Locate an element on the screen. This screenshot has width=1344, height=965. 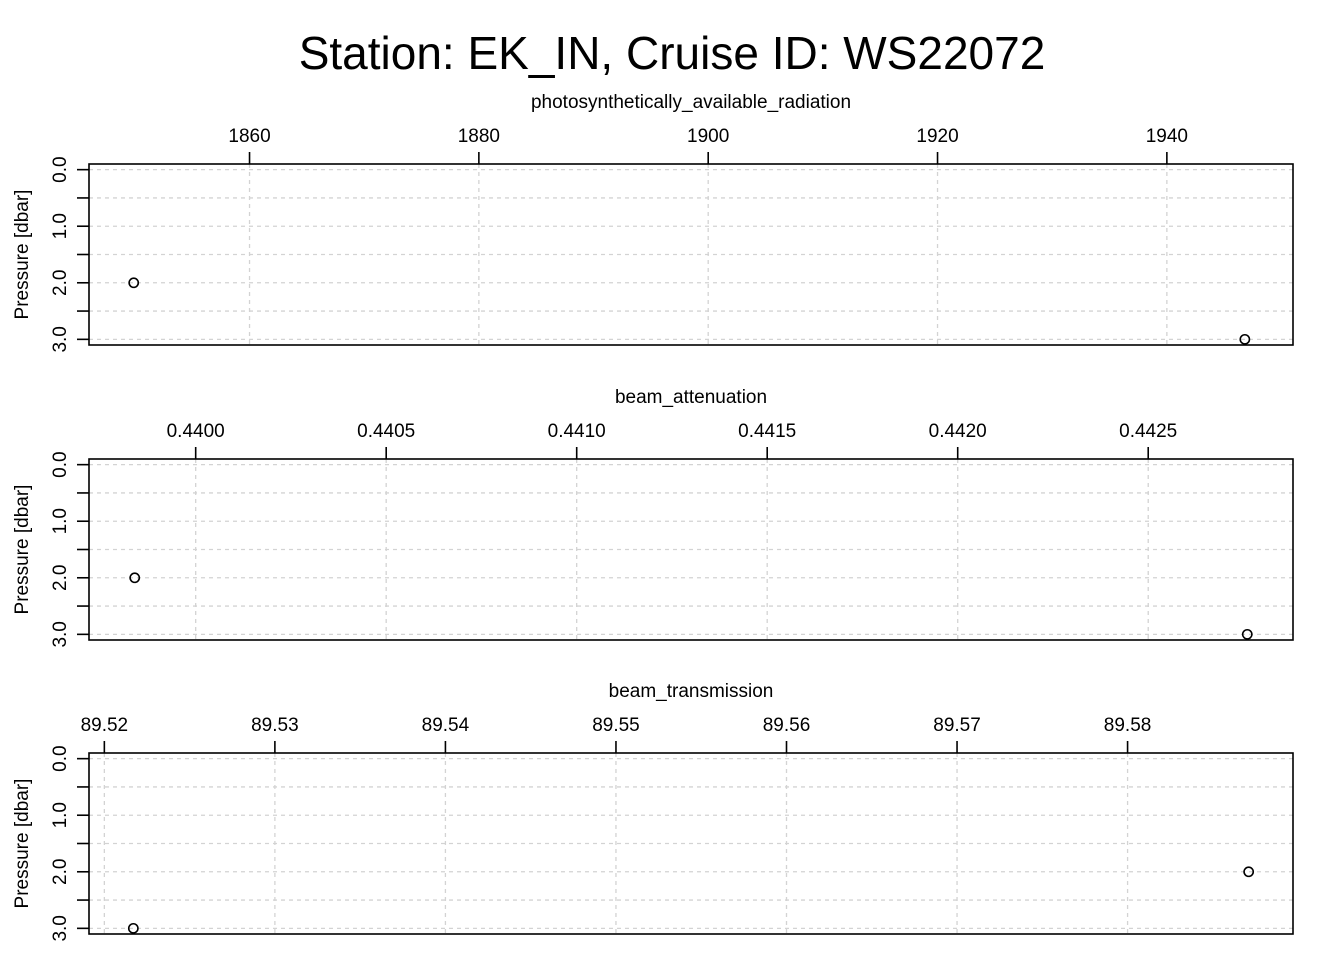
x-tick-label: 0.4425 is located at coordinates (1148, 431).